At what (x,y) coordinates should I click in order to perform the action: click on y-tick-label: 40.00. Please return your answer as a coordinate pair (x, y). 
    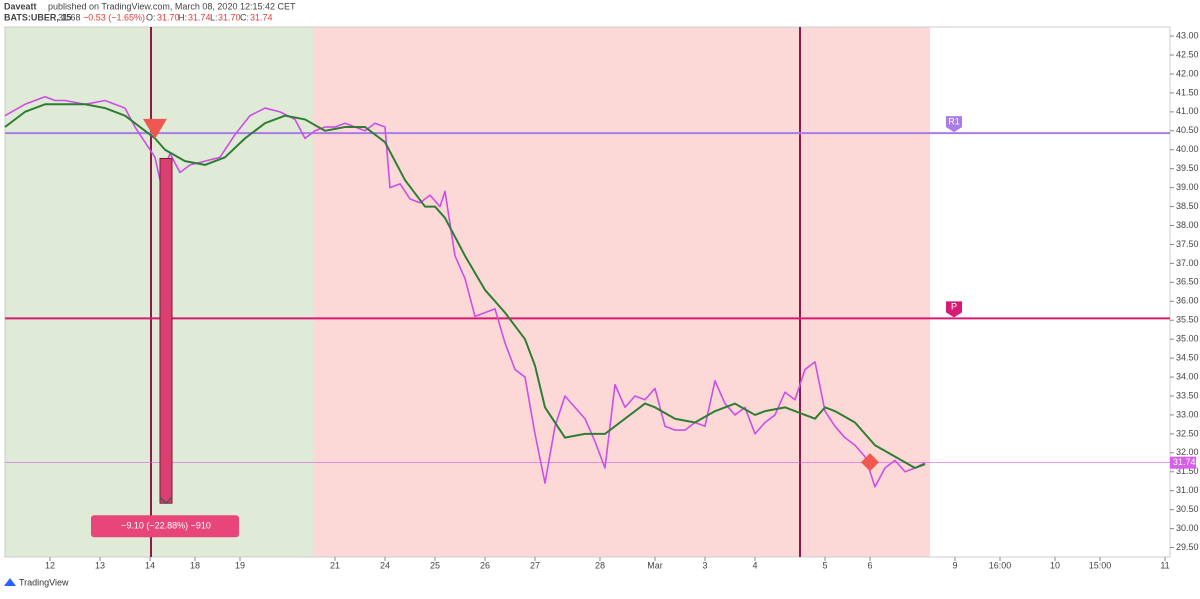
    Looking at the image, I should click on (1187, 149).